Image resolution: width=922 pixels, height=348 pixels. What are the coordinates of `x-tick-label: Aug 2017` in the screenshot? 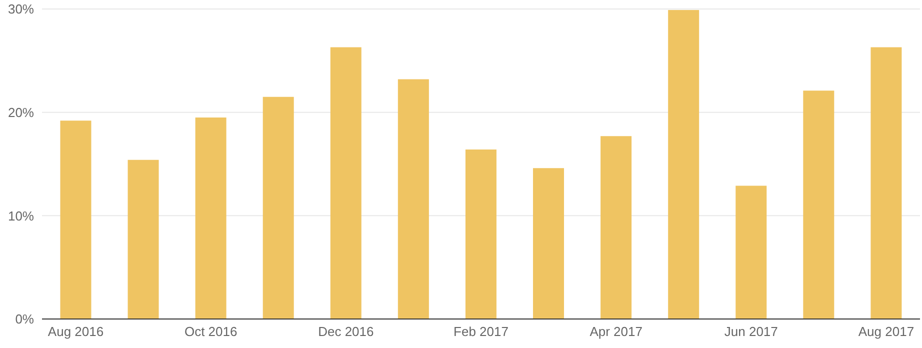 It's located at (886, 332).